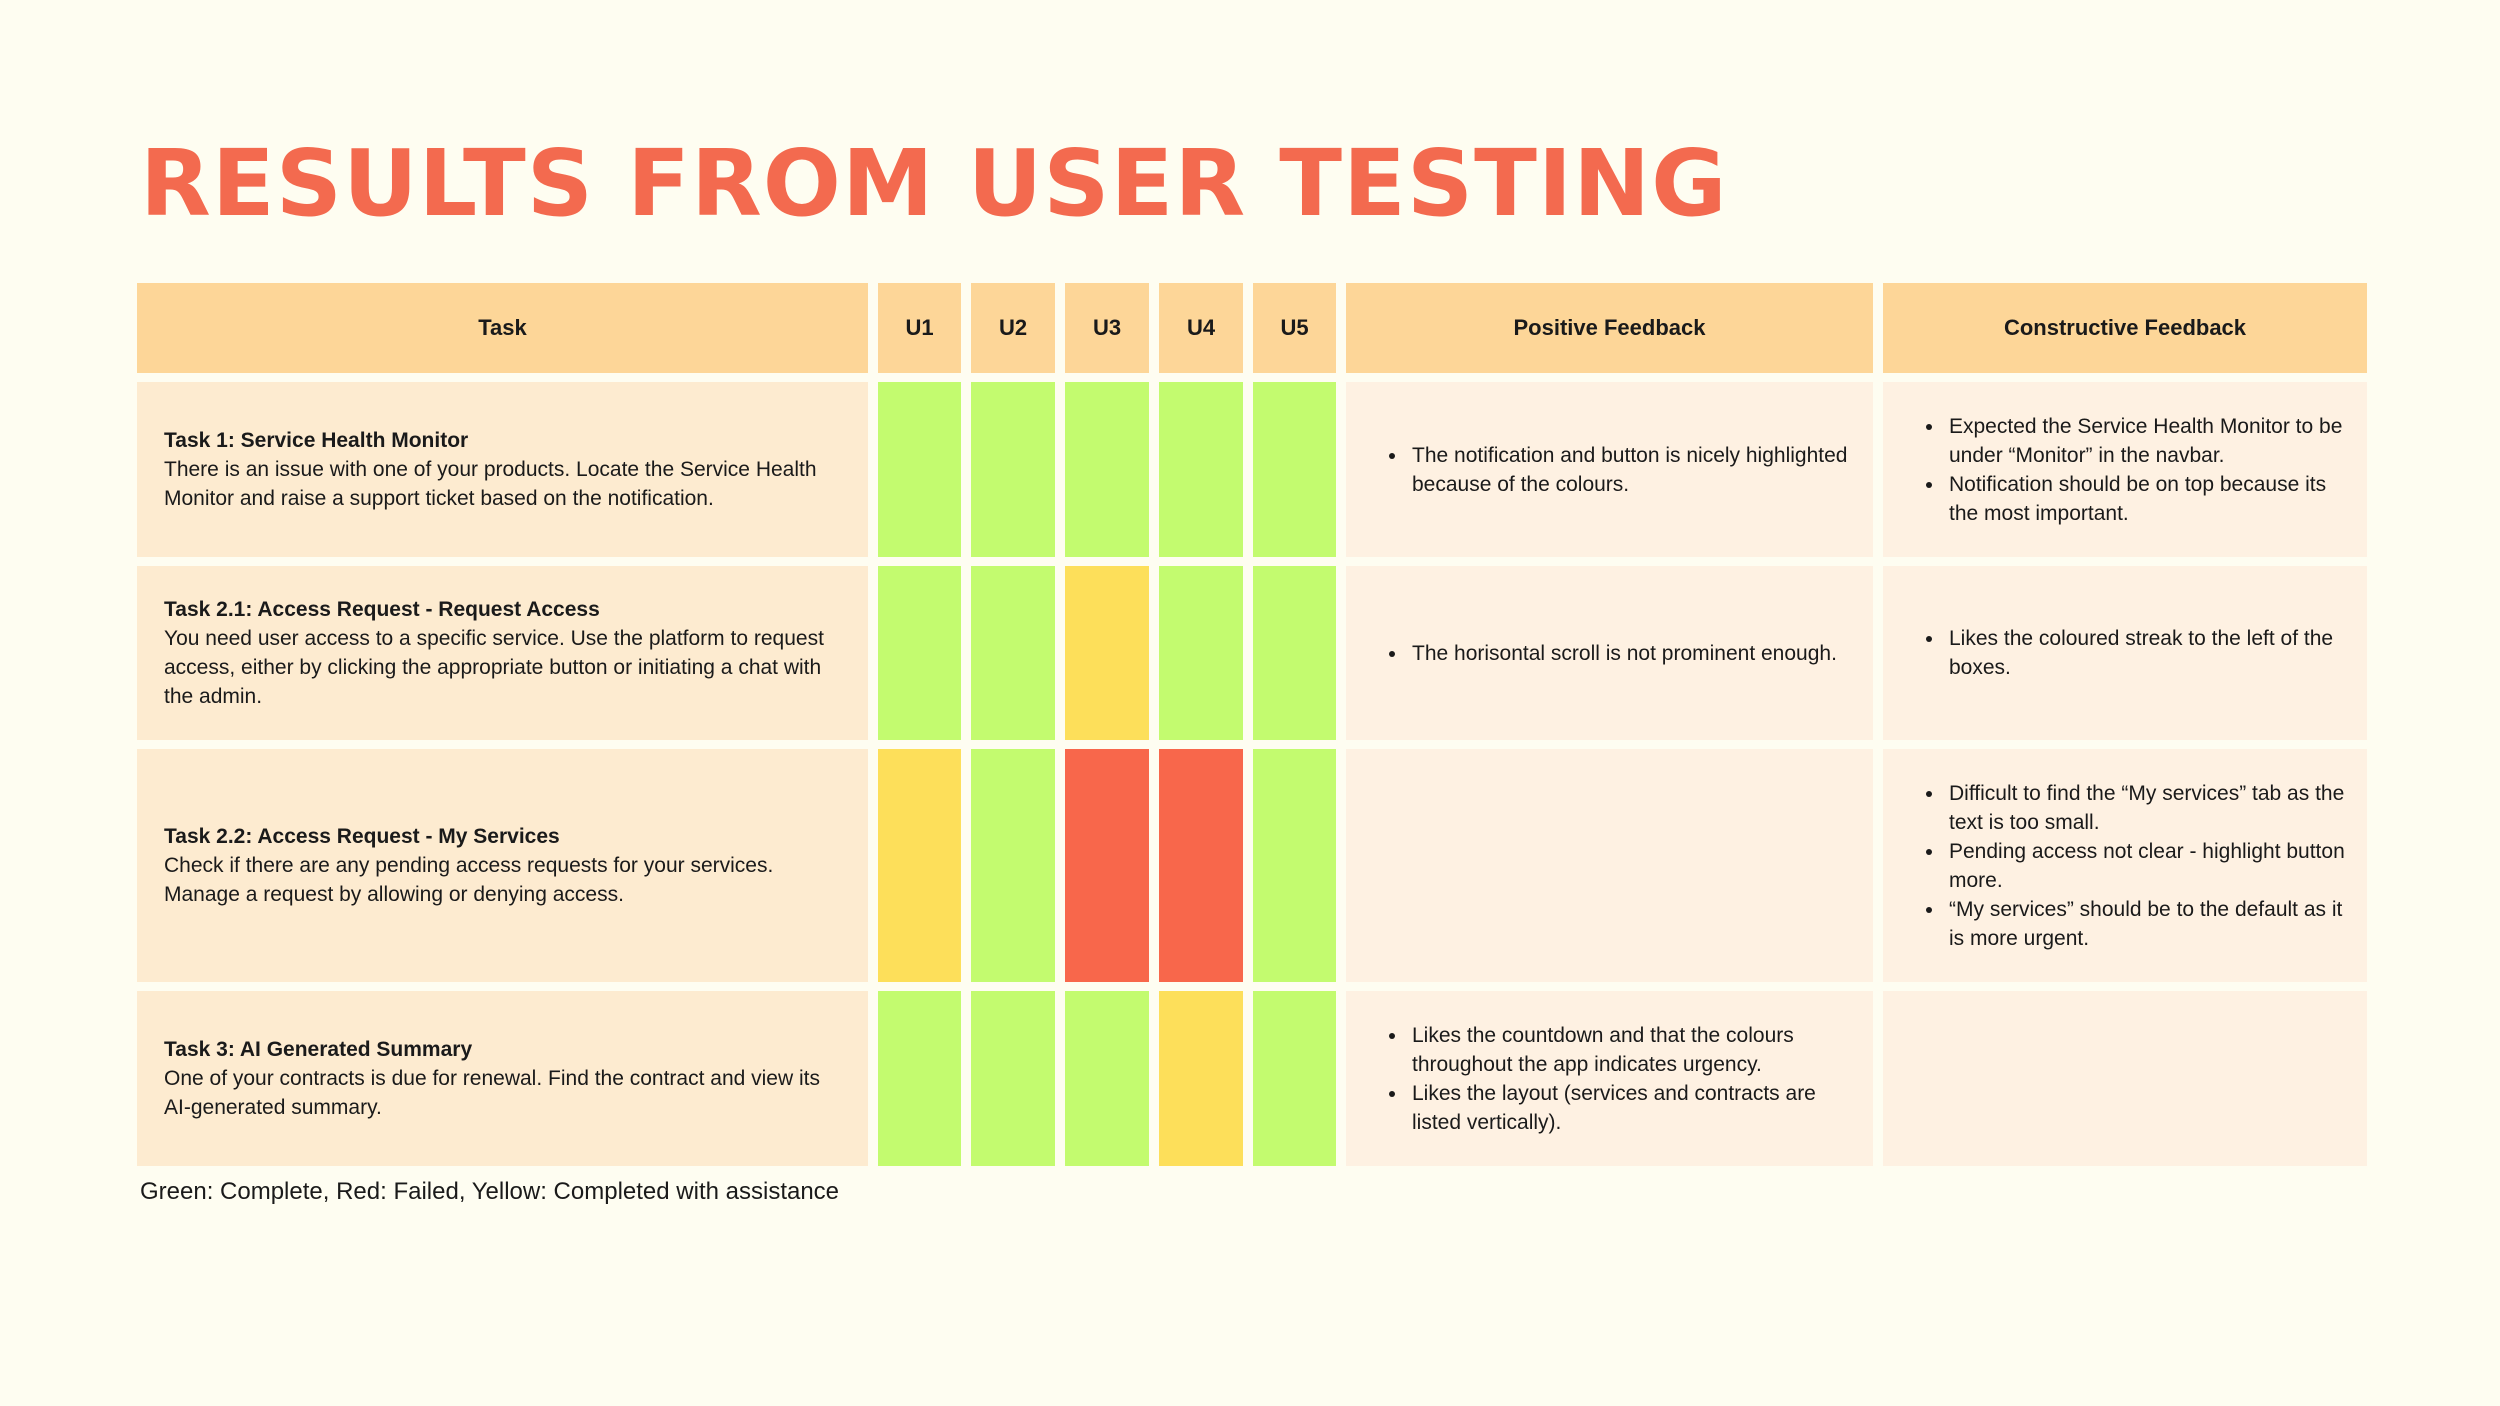  I want to click on page-title: RESULTS FROM USER TESTING, so click(934, 183).